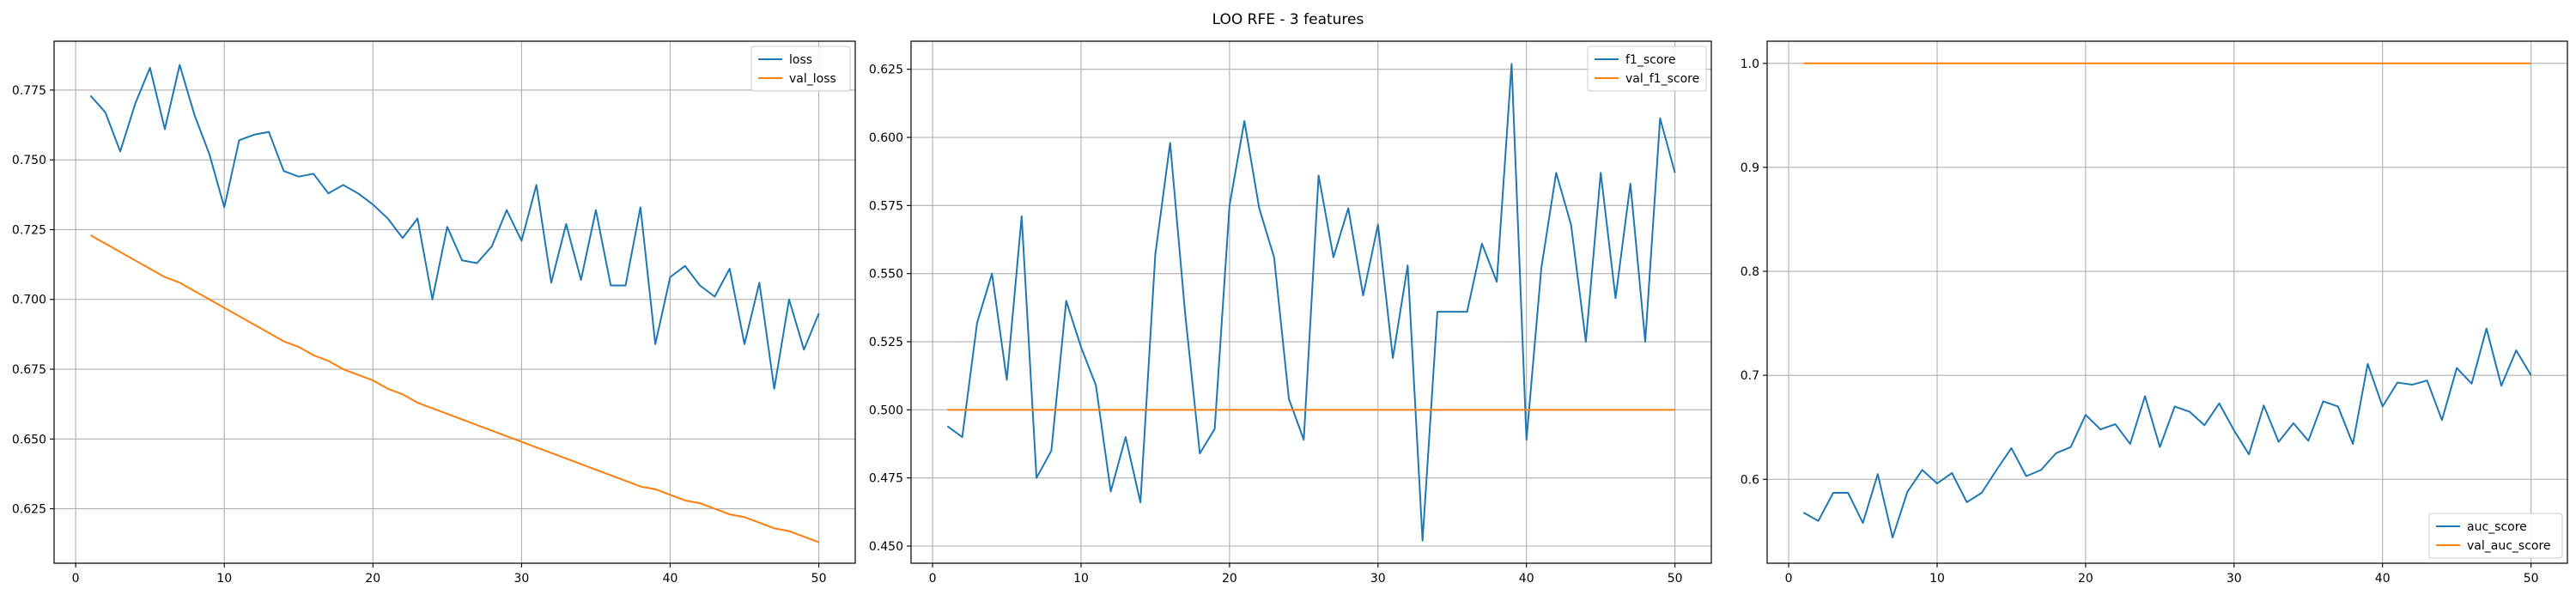 The width and height of the screenshot is (2576, 601). Describe the element at coordinates (29, 160) in the screenshot. I see `y-tick-label: 0.750` at that location.